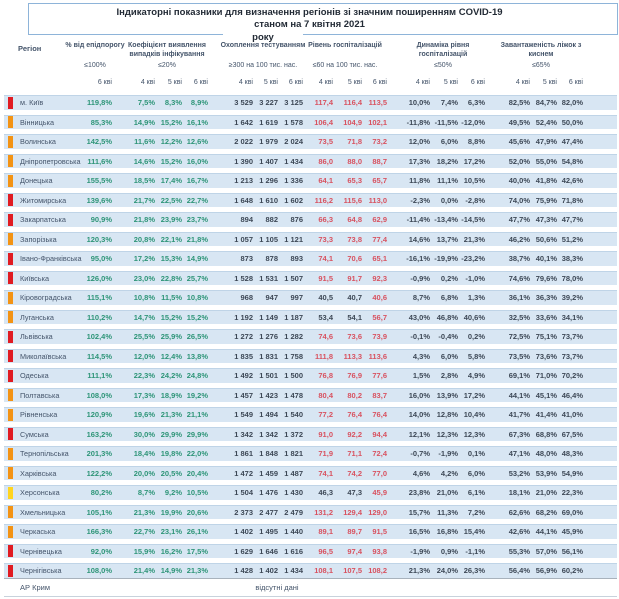  What do you see at coordinates (379, 395) in the screenshot?
I see `value-cell: 83,7` at bounding box center [379, 395].